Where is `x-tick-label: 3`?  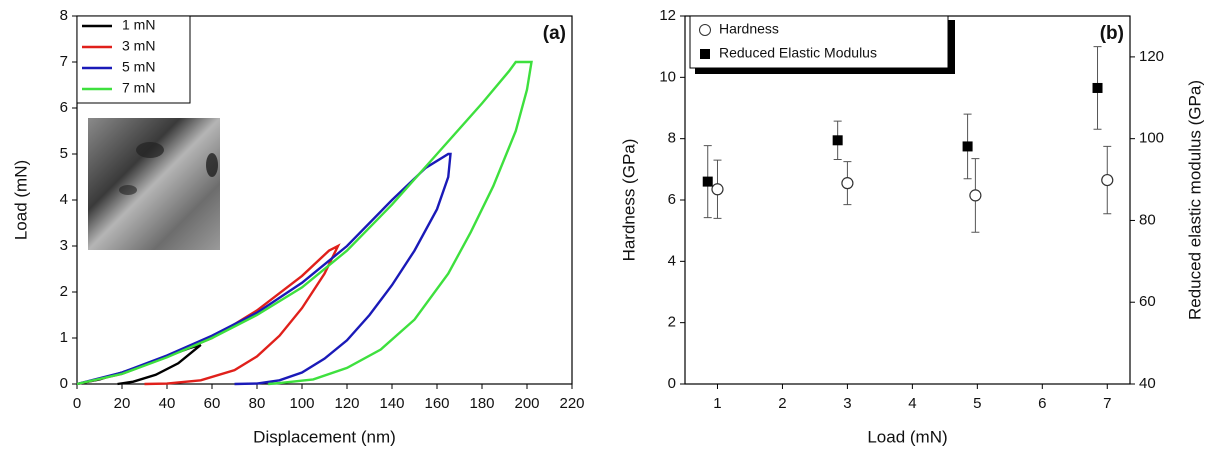
x-tick-label: 3 is located at coordinates (847, 403).